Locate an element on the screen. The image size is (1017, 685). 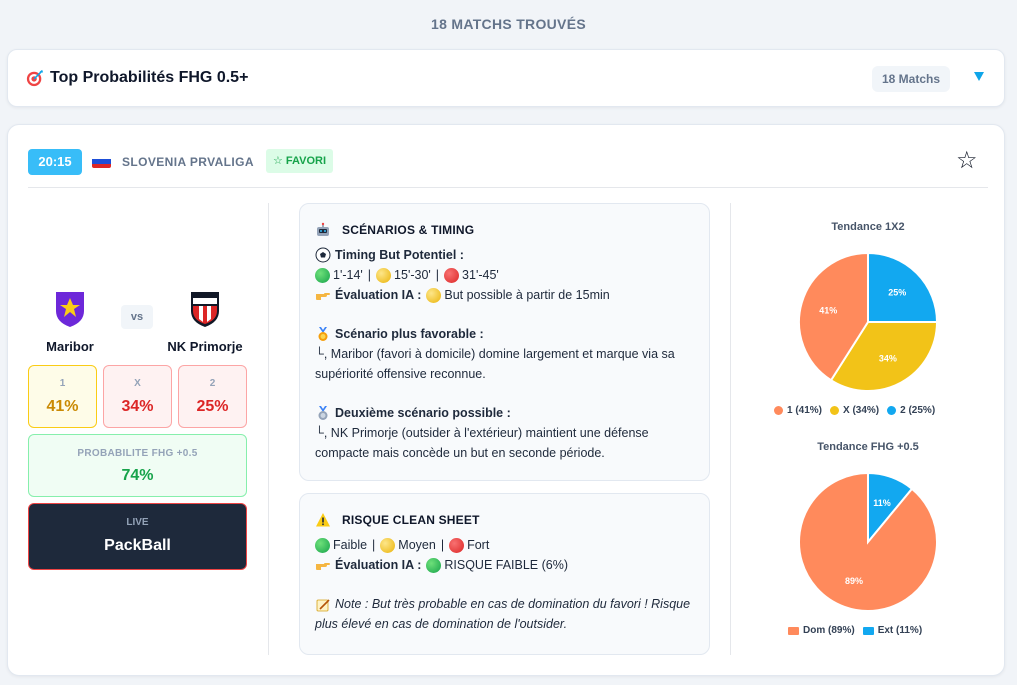
risk-ia-text: RISQUE FAIBLE (6%) is located at coordinates (506, 565).